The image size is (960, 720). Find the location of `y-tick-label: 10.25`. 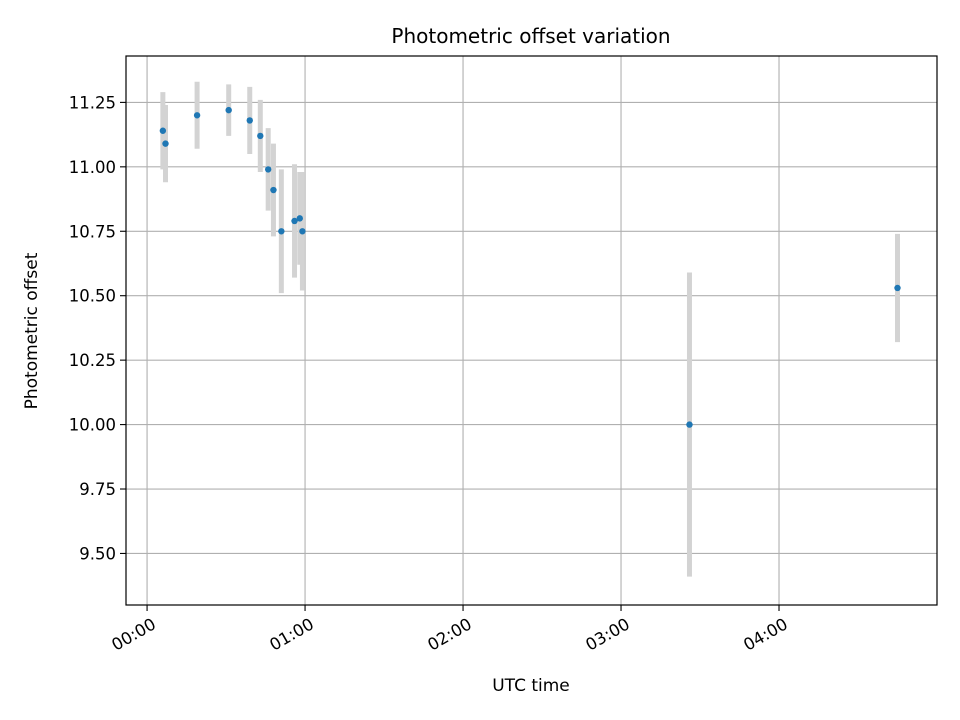

y-tick-label: 10.25 is located at coordinates (92, 360).